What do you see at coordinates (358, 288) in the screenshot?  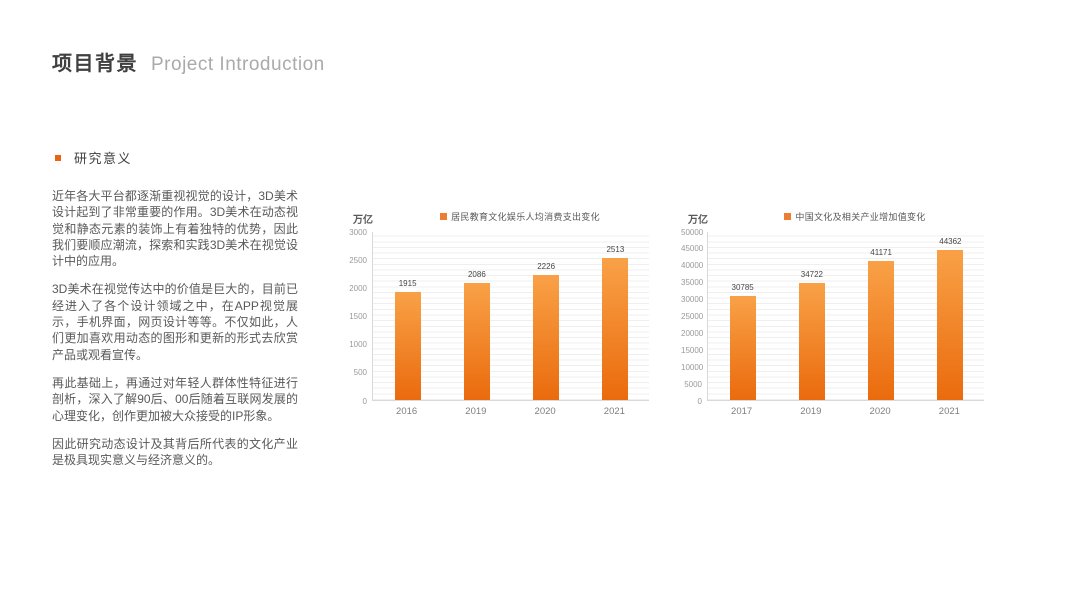 I see `y-tick-label: 2000` at bounding box center [358, 288].